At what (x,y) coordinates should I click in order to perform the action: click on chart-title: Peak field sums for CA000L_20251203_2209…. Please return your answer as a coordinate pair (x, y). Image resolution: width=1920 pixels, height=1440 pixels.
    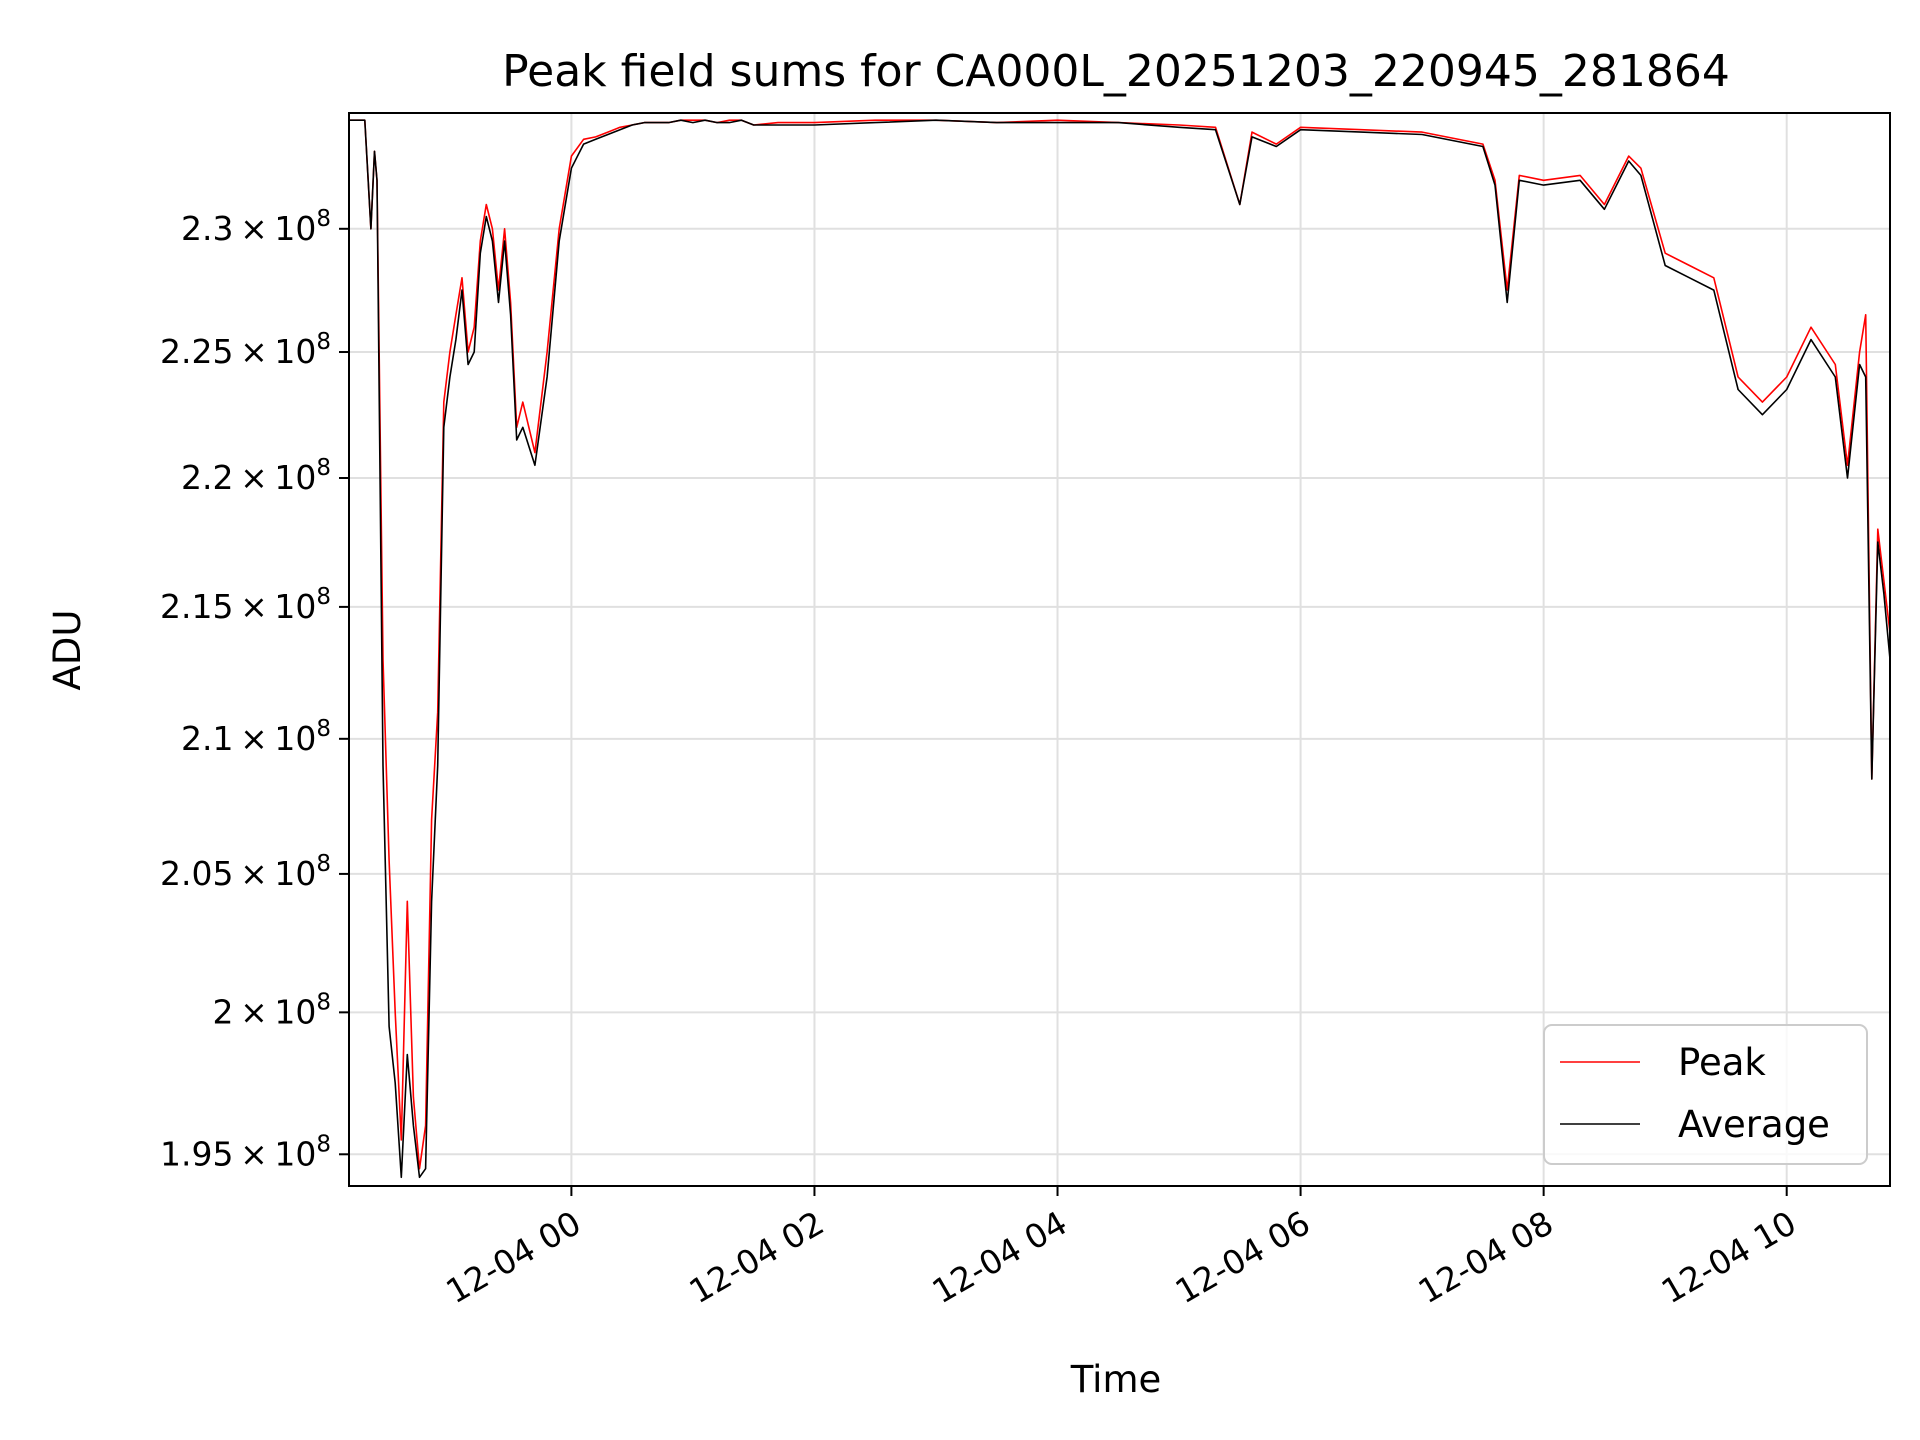
    Looking at the image, I should click on (1116, 71).